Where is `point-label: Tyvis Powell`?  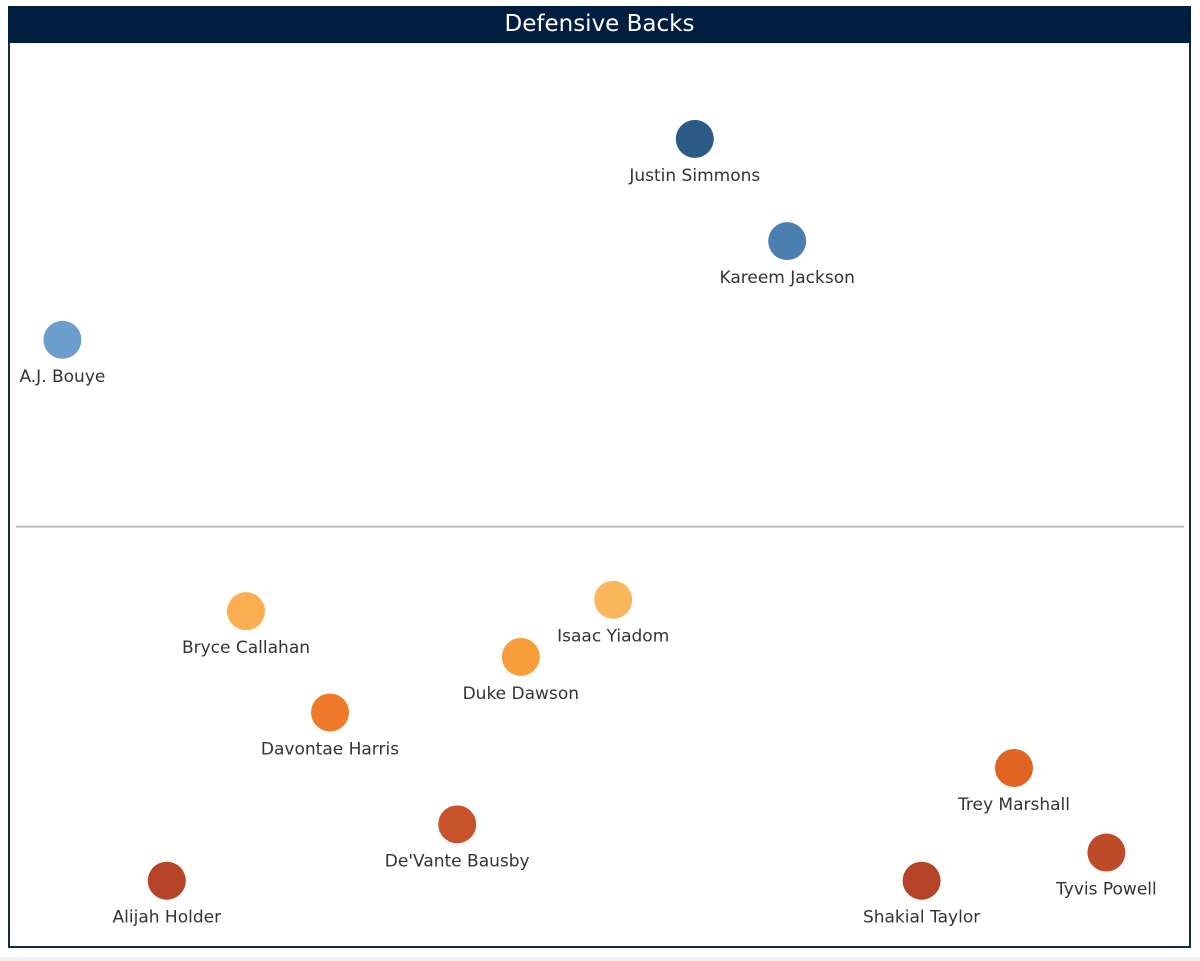
point-label: Tyvis Powell is located at coordinates (1106, 890).